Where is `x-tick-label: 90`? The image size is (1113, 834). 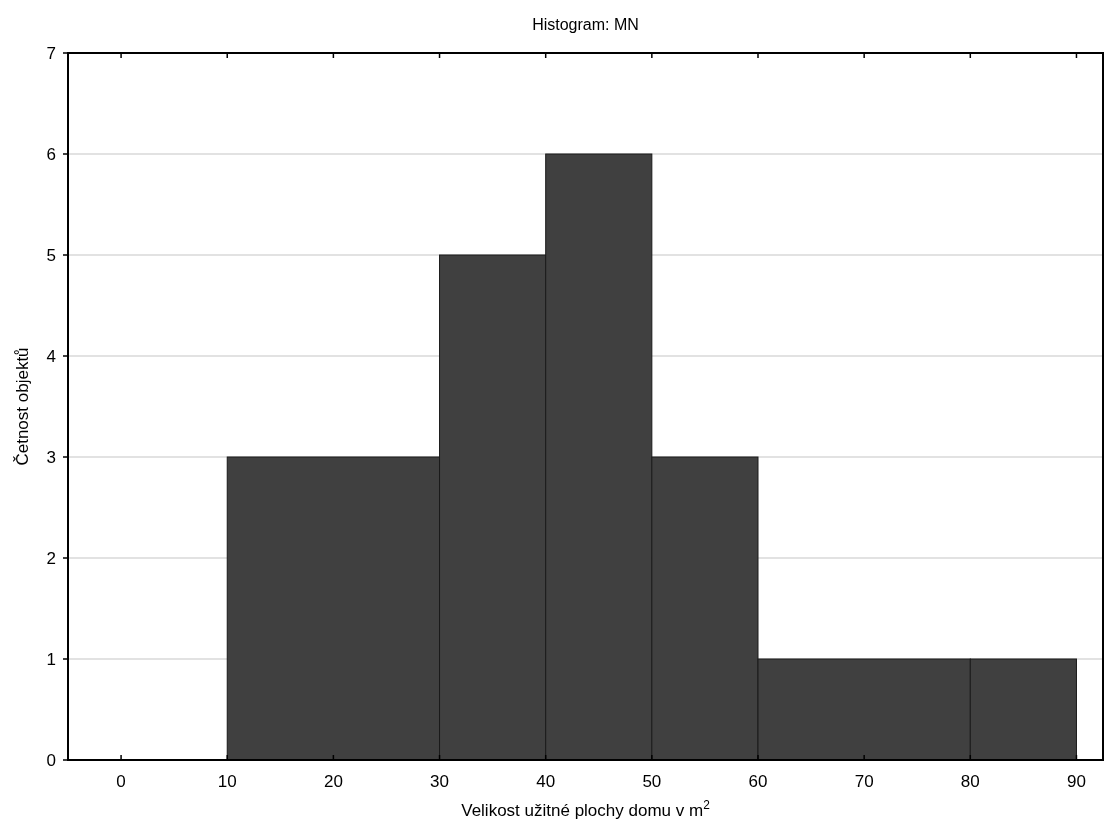
x-tick-label: 90 is located at coordinates (1076, 781).